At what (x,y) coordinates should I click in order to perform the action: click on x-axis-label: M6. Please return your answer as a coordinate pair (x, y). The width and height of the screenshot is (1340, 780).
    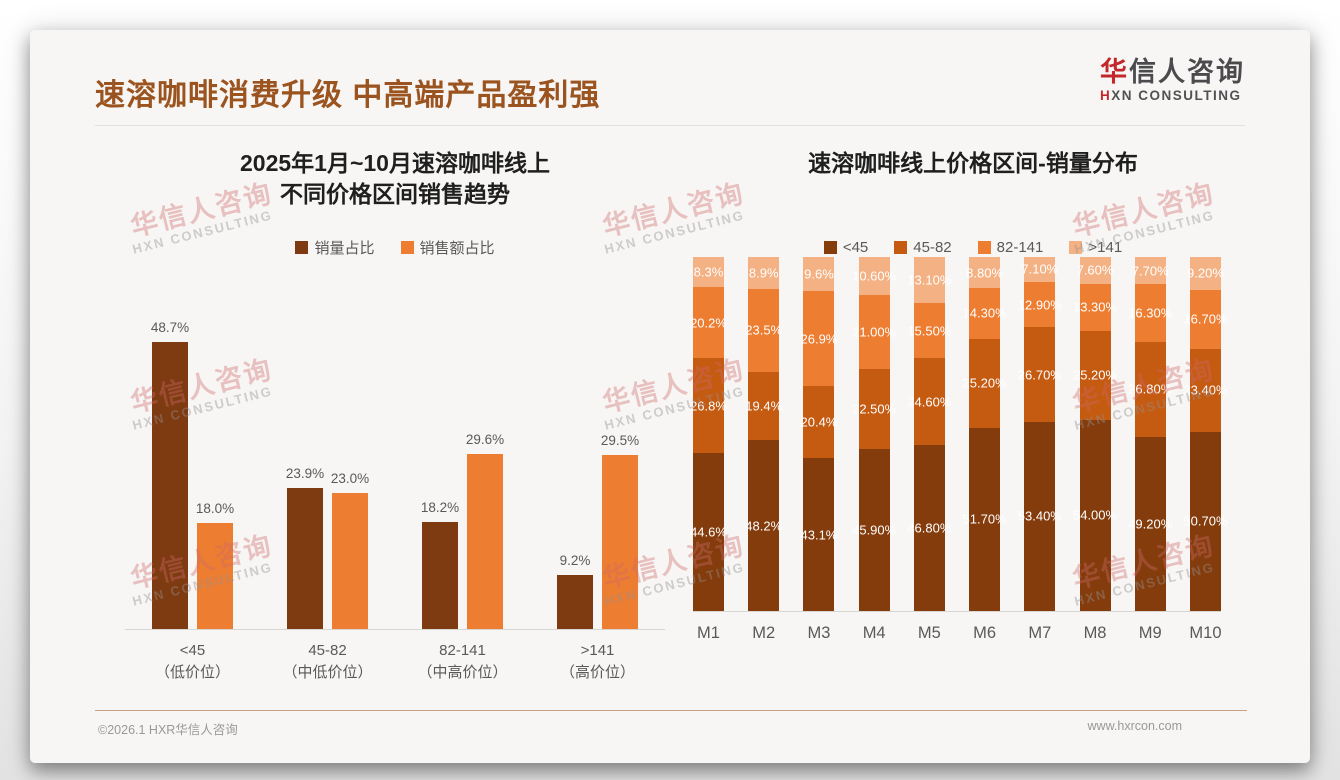
    Looking at the image, I should click on (984, 633).